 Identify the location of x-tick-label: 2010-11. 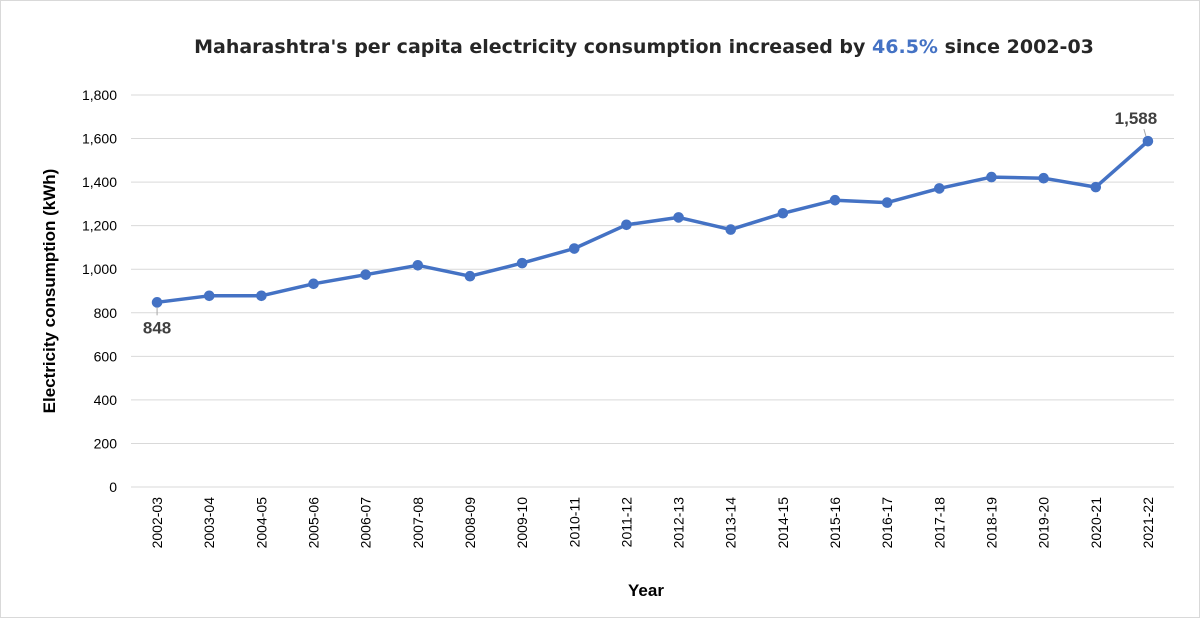
(574, 522).